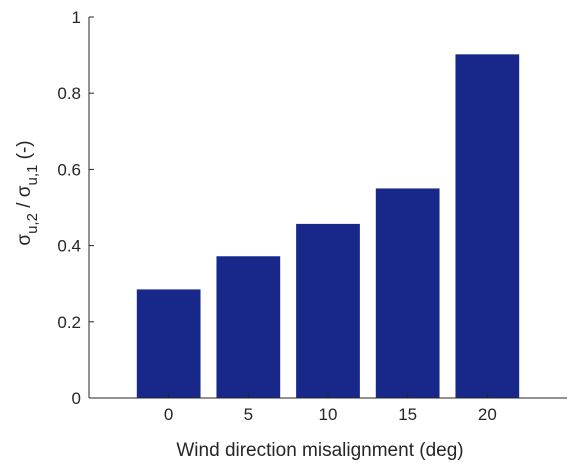 The width and height of the screenshot is (580, 465). Describe the element at coordinates (76, 398) in the screenshot. I see `y-tick-label: 0` at that location.